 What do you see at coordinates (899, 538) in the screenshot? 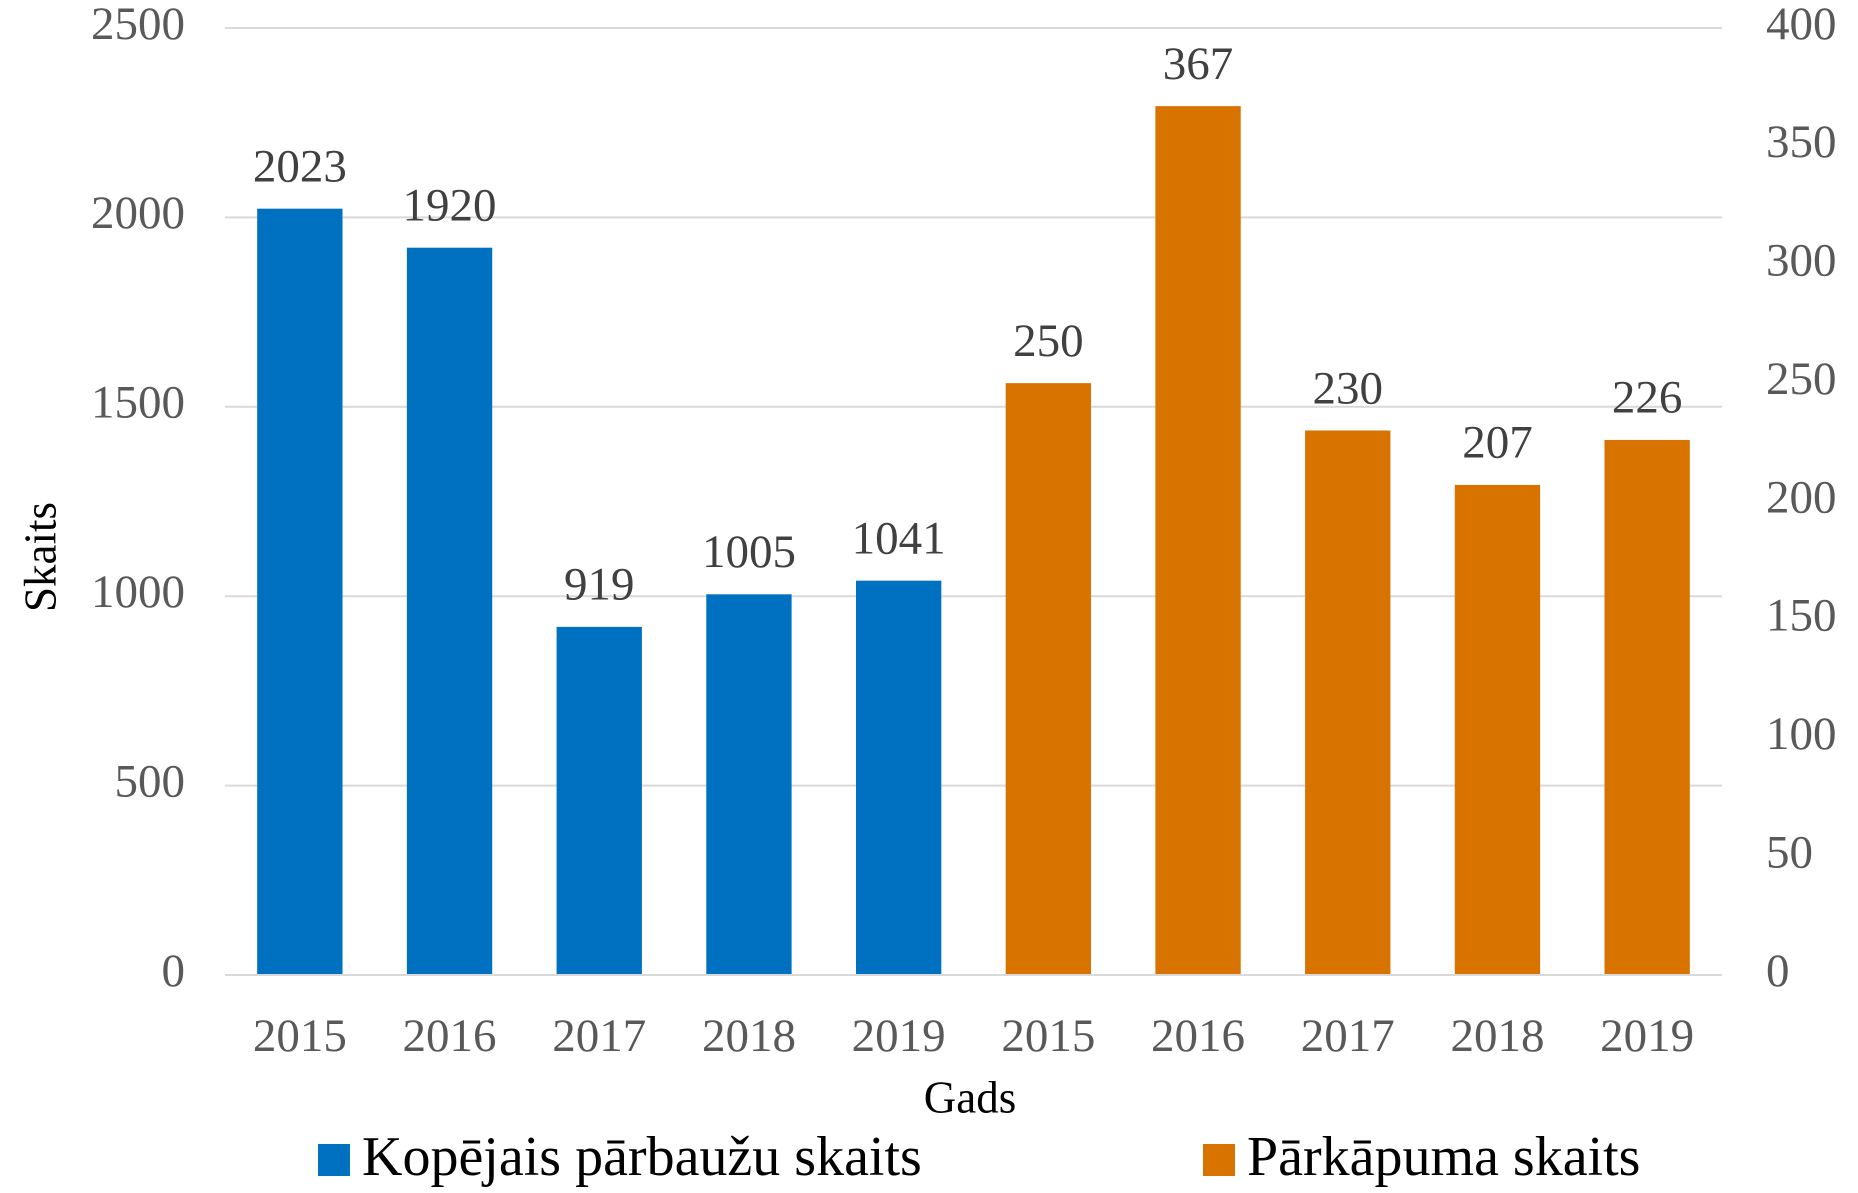
I see `data-label: 1041` at bounding box center [899, 538].